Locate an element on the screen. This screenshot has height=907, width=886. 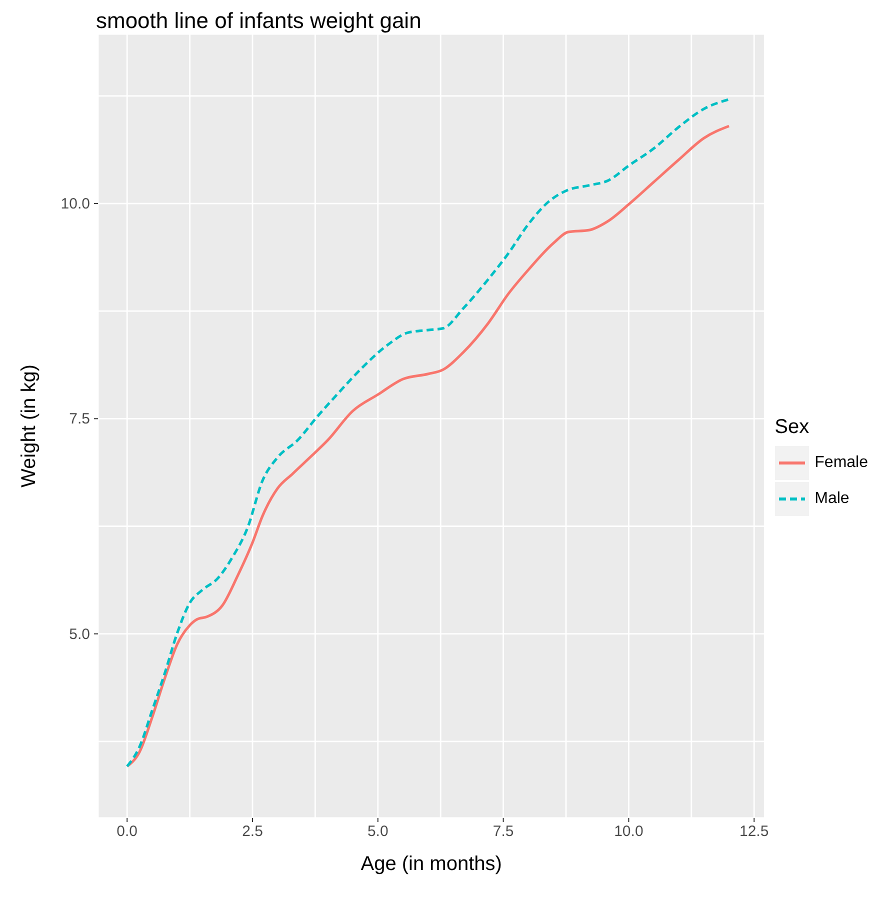
y-tick-label: 10.0 is located at coordinates (75, 204).